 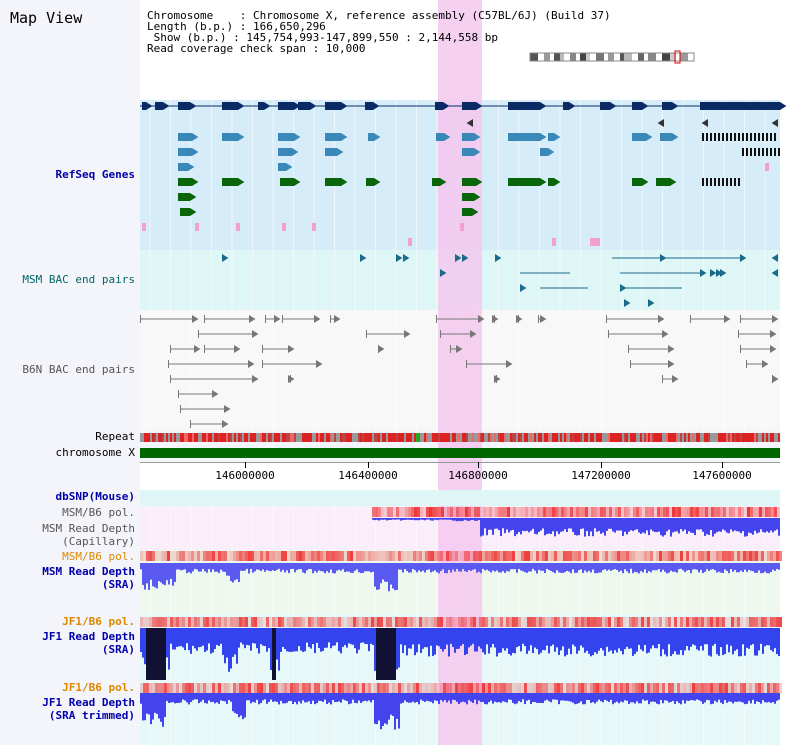 I want to click on track-label-msm-rd-sra: MSM Read Depth, so click(x=88, y=571).